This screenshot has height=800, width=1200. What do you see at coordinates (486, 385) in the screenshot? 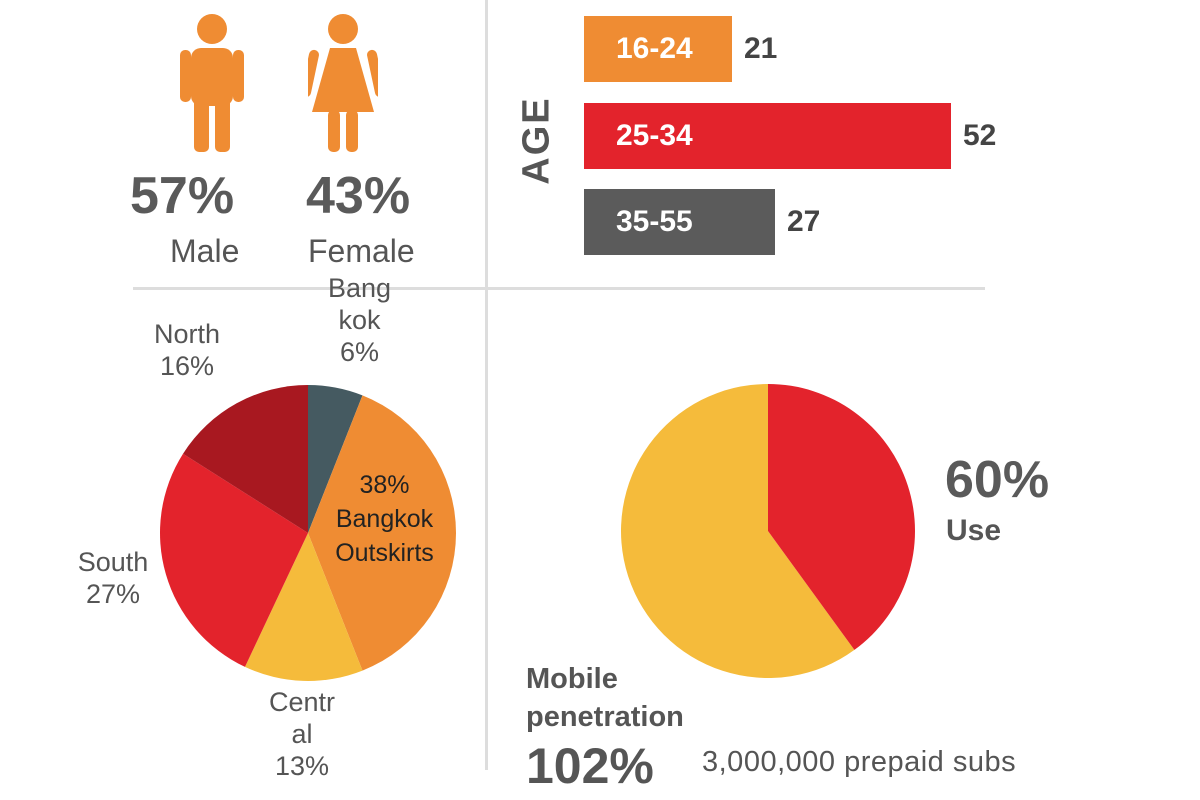
I see `vertical-divider` at bounding box center [486, 385].